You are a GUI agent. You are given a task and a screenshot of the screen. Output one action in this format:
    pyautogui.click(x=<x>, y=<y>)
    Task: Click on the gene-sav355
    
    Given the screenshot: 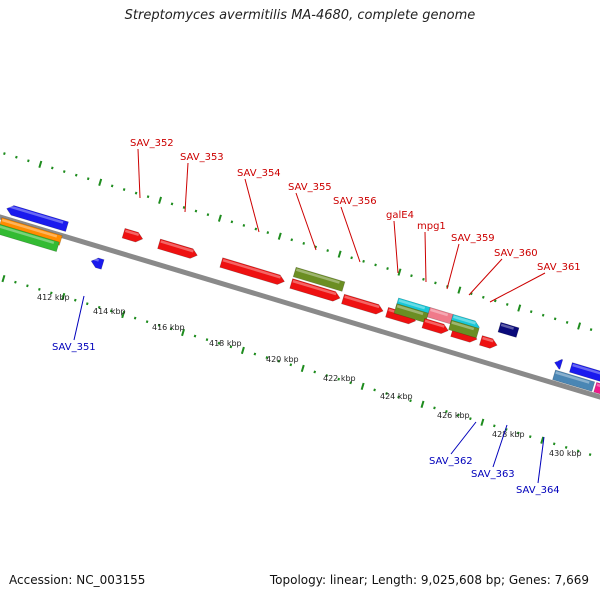 What is the action you would take?
    pyautogui.click(x=319, y=279)
    